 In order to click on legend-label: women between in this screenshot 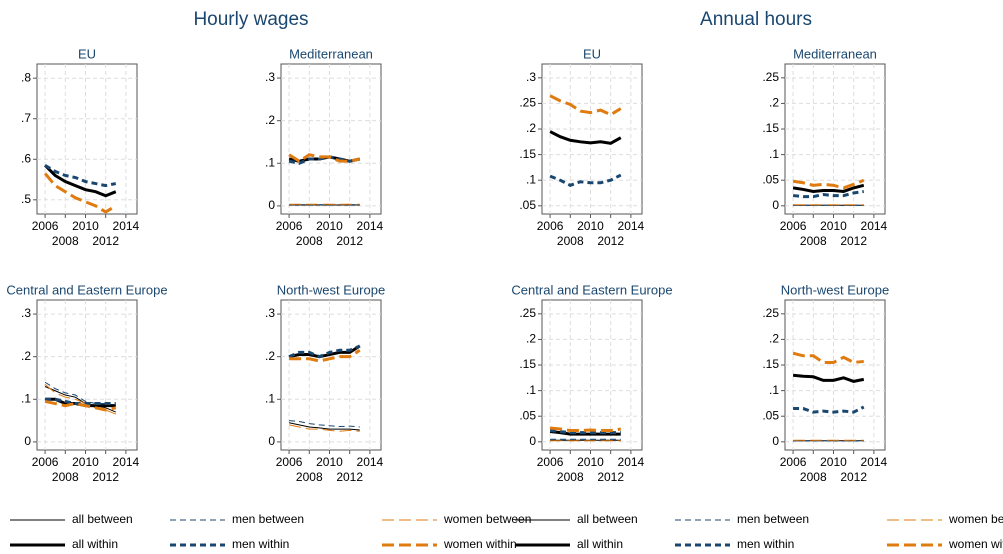, I will do `click(487, 519)`.